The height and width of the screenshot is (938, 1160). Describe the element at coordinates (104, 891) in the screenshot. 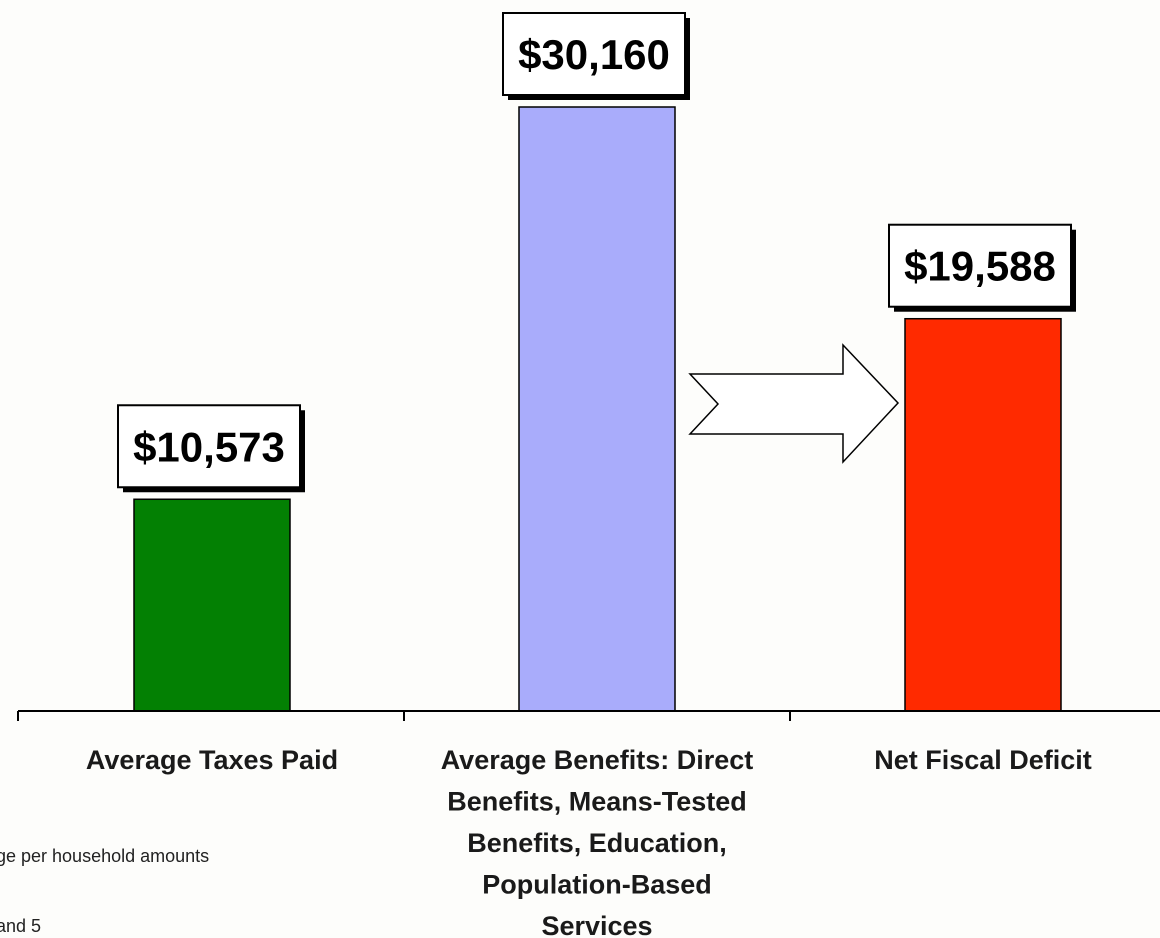

I see `footnotes: ge per household amounts and 5` at that location.